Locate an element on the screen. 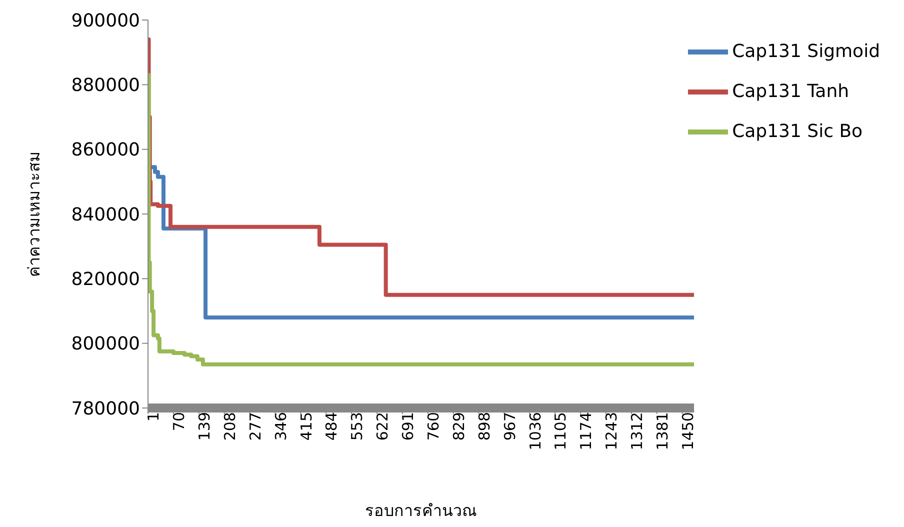 This screenshot has height=527, width=904. y-tick-label: 820000 is located at coordinates (105, 279).